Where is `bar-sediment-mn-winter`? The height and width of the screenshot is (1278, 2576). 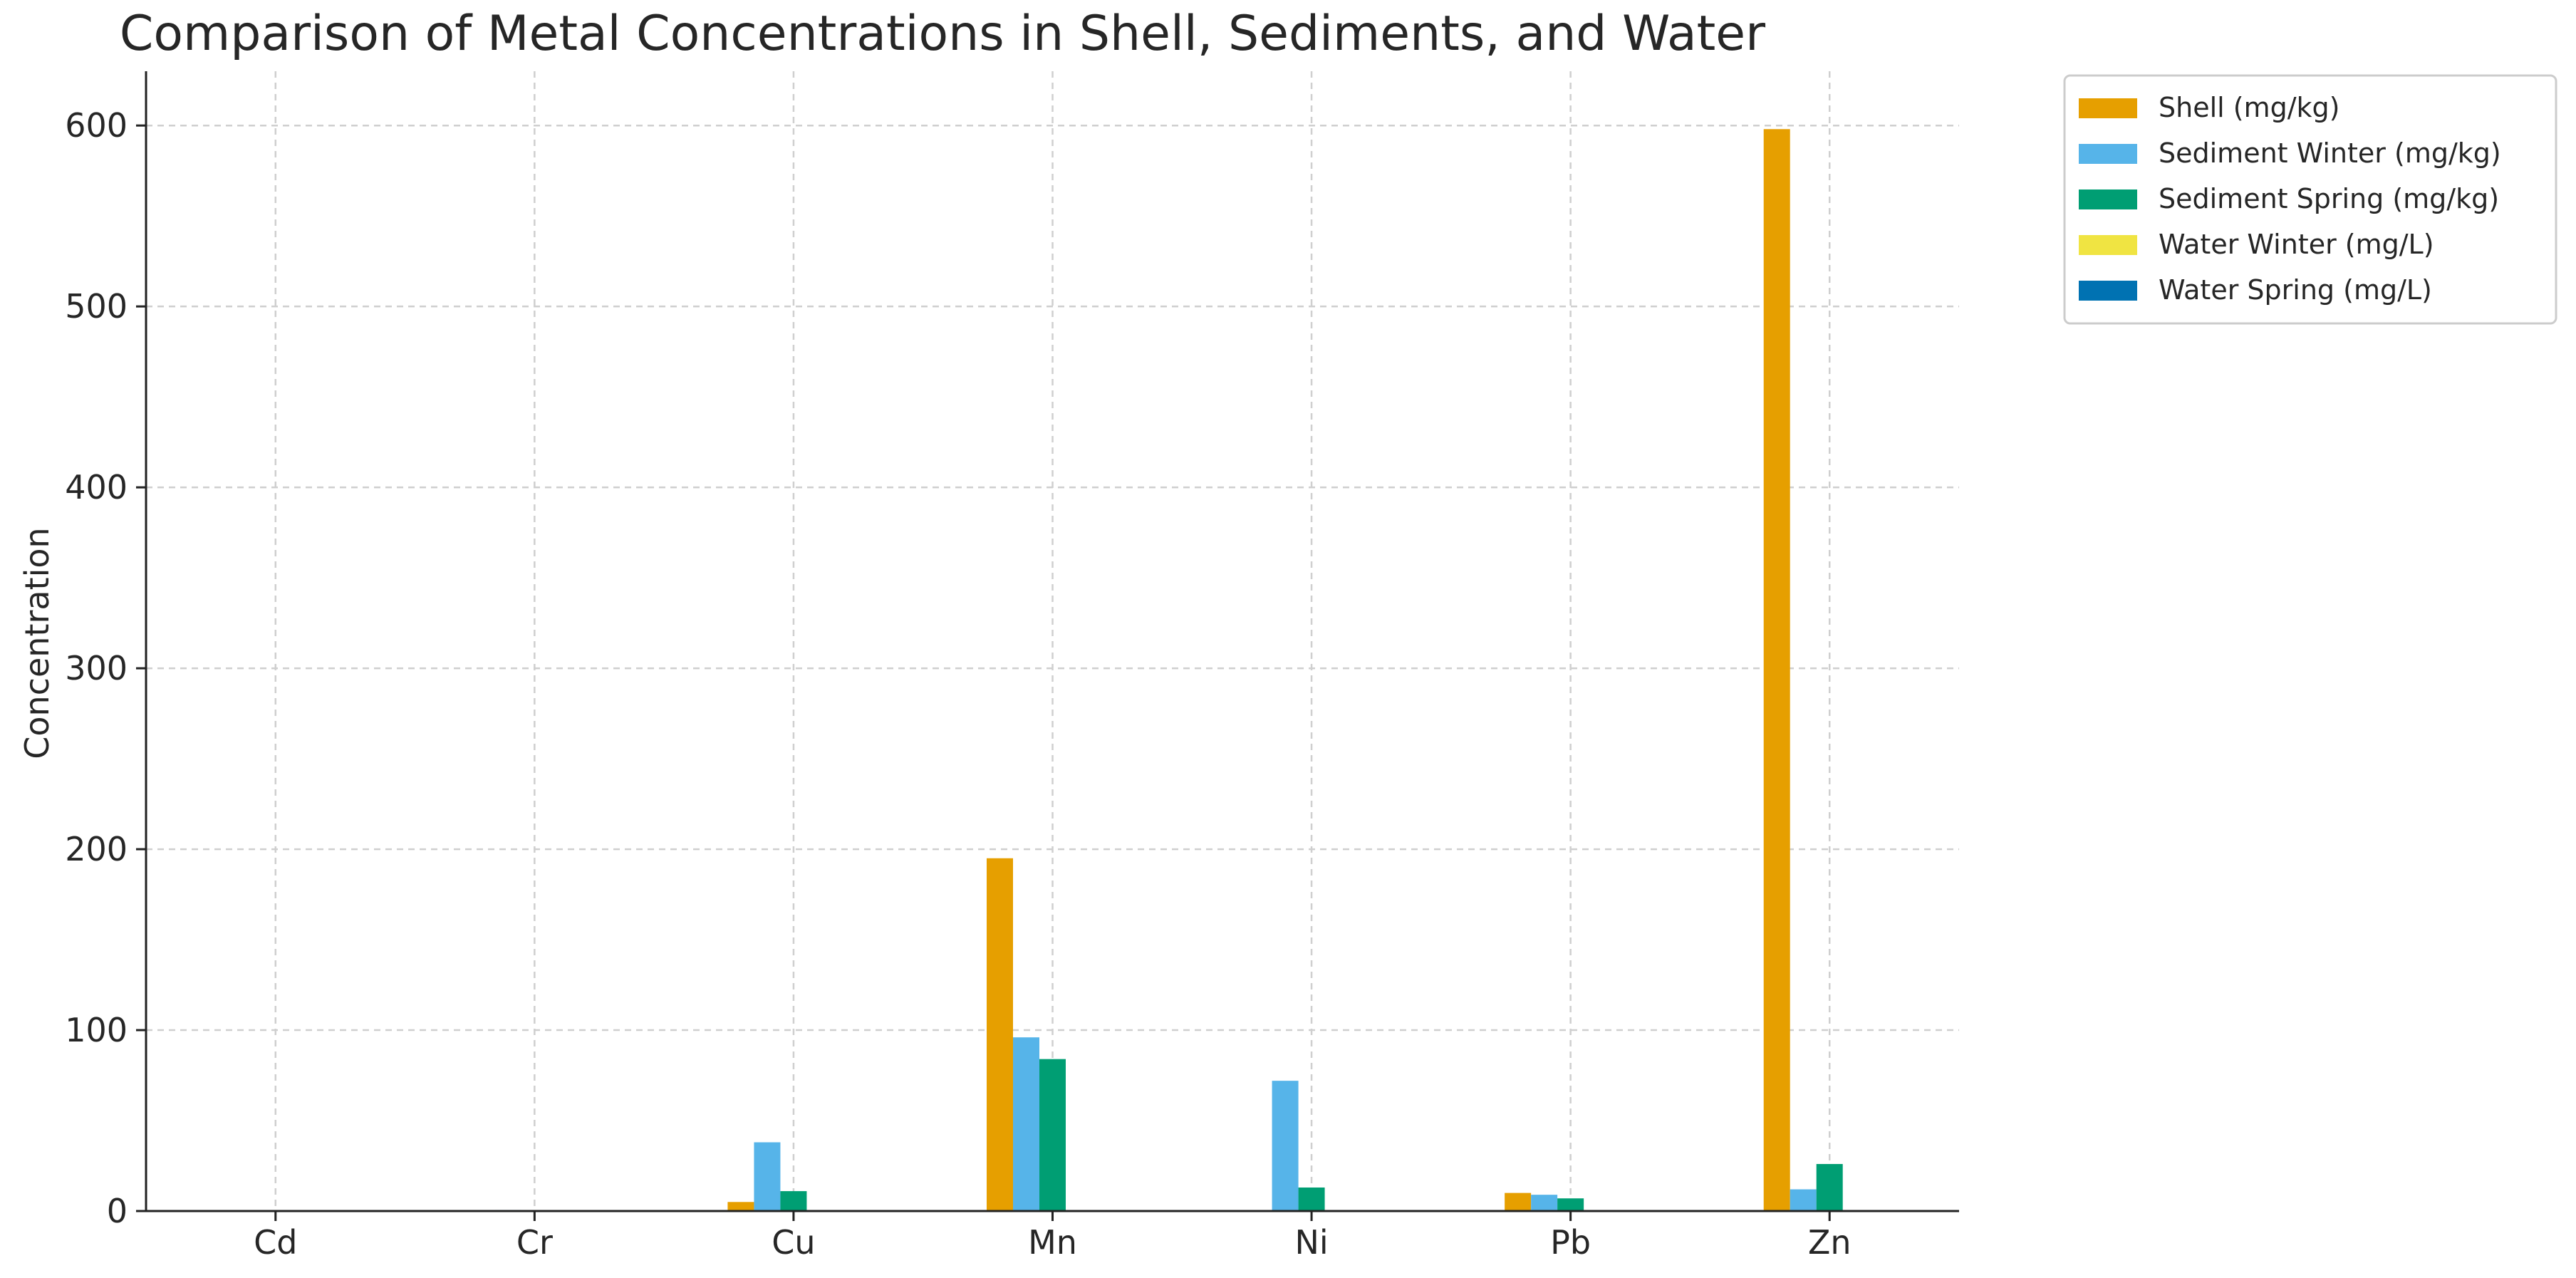
bar-sediment-mn-winter is located at coordinates (1026, 1124).